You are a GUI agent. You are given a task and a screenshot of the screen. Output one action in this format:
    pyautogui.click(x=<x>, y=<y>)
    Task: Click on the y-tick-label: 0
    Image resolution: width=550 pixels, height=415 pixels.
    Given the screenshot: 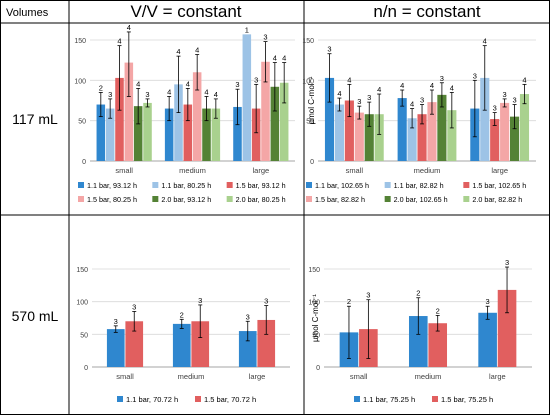 What is the action you would take?
    pyautogui.click(x=86, y=368)
    